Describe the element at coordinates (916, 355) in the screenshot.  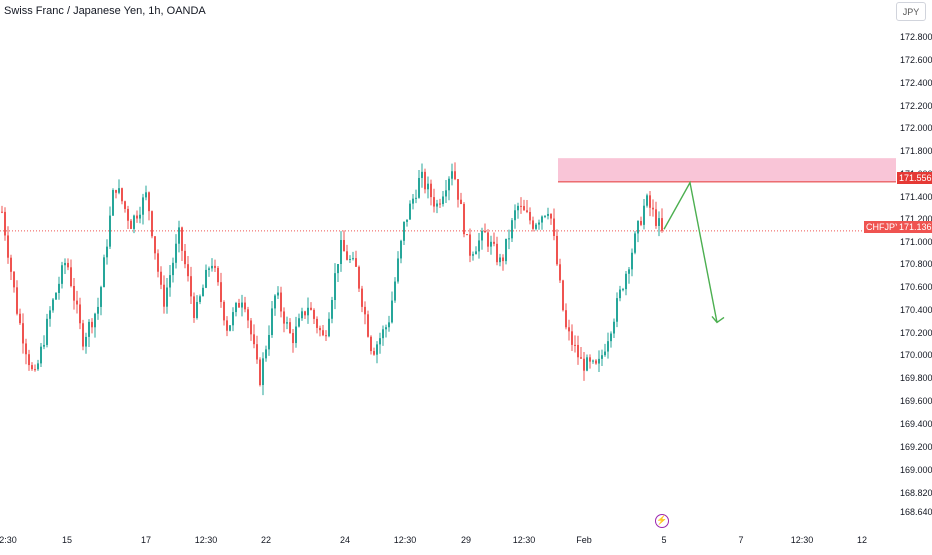
I see `price-tick-label: 170.000` at that location.